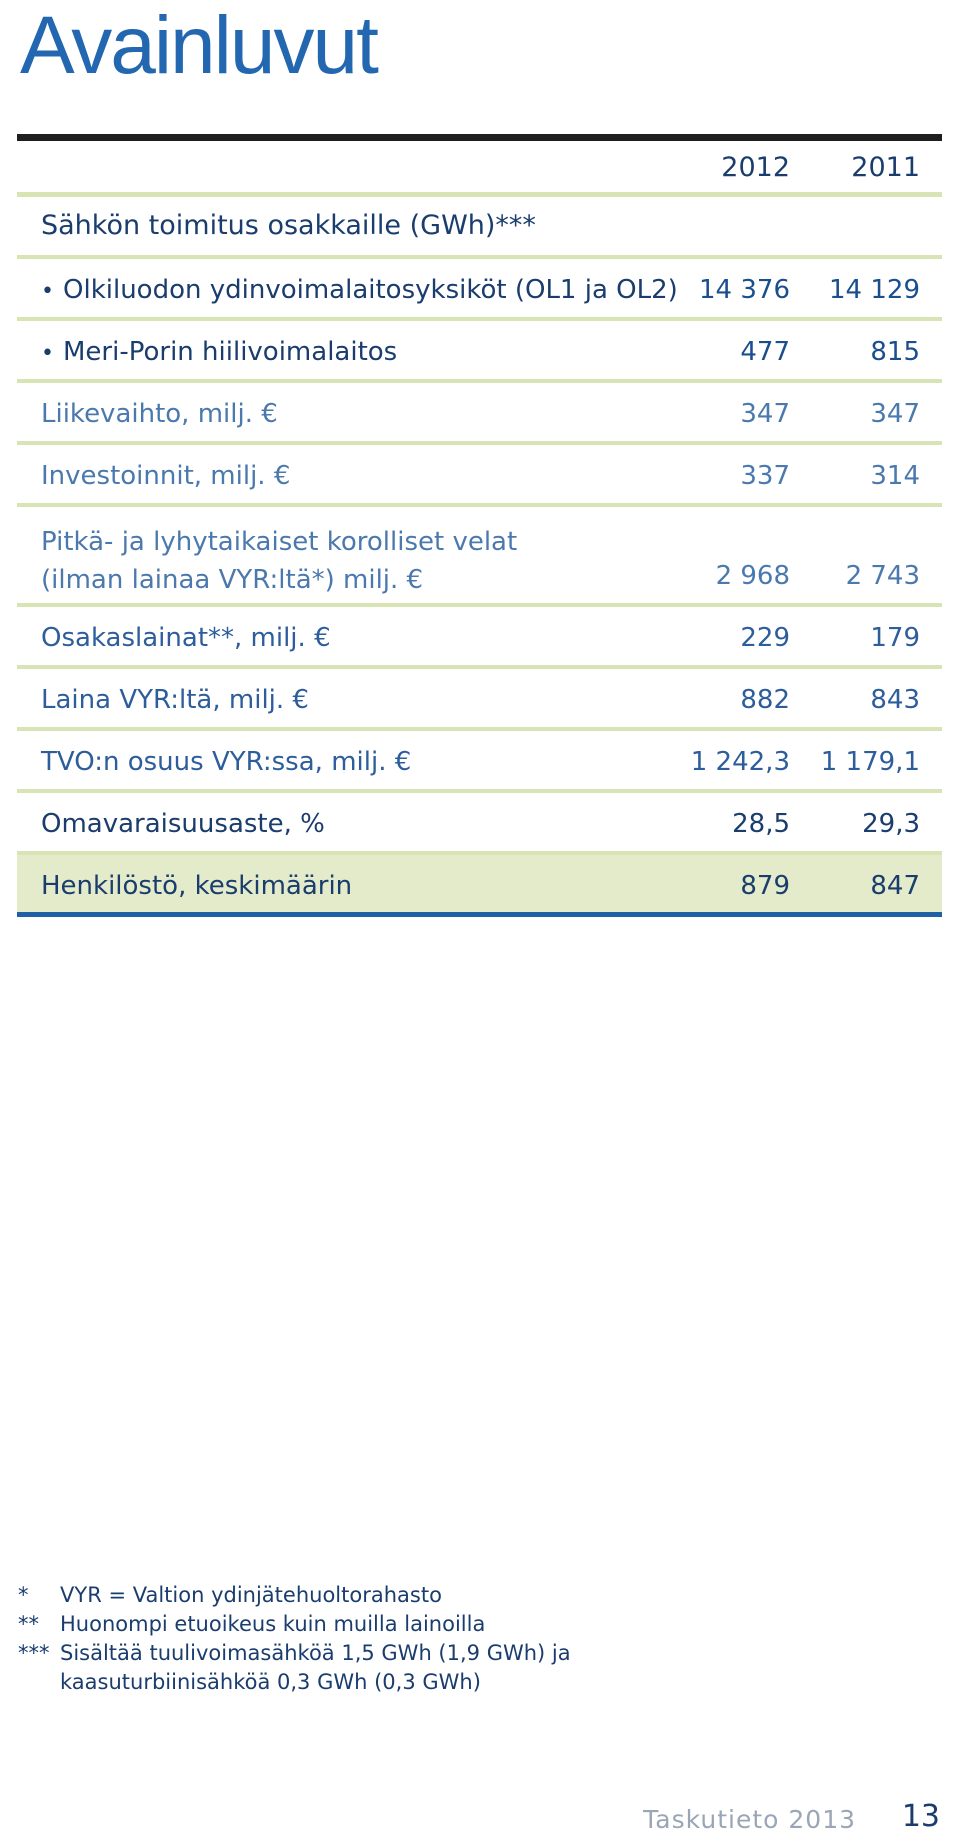 This screenshot has height=1843, width=960. What do you see at coordinates (479, 476) in the screenshot?
I see `table-row: Investoinnit, milj. € 337 314` at bounding box center [479, 476].